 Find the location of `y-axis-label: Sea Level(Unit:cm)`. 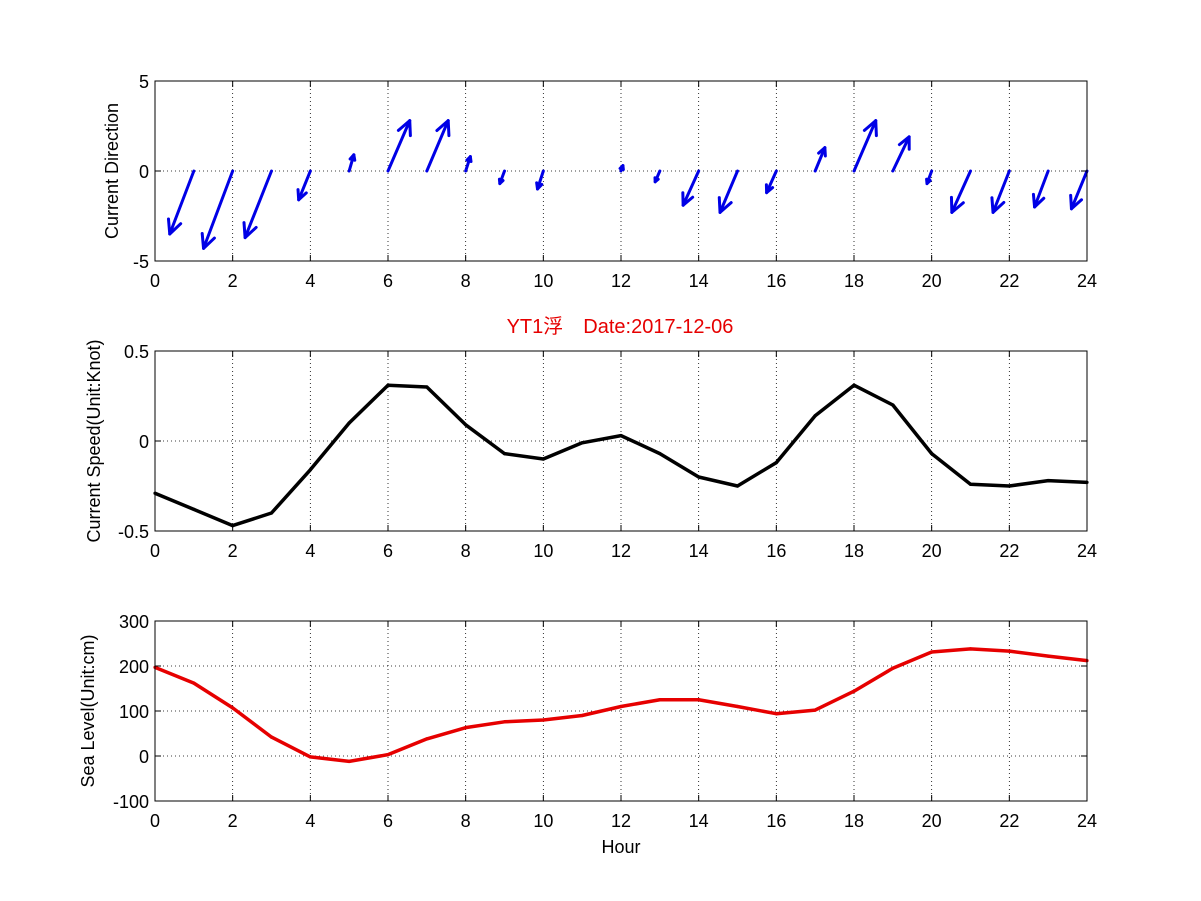

y-axis-label: Sea Level(Unit:cm) is located at coordinates (88, 710).